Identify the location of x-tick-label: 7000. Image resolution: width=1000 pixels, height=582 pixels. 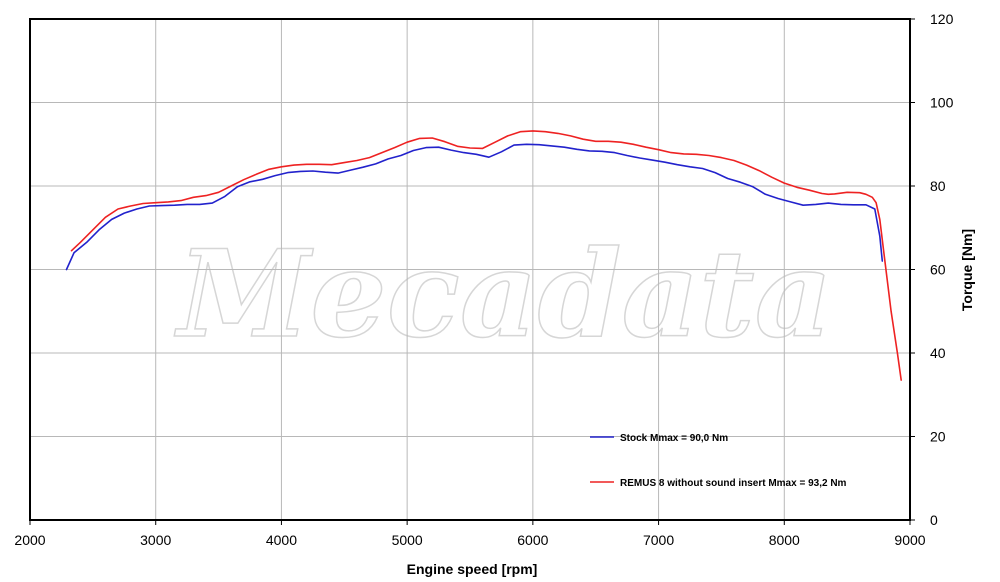
(658, 540).